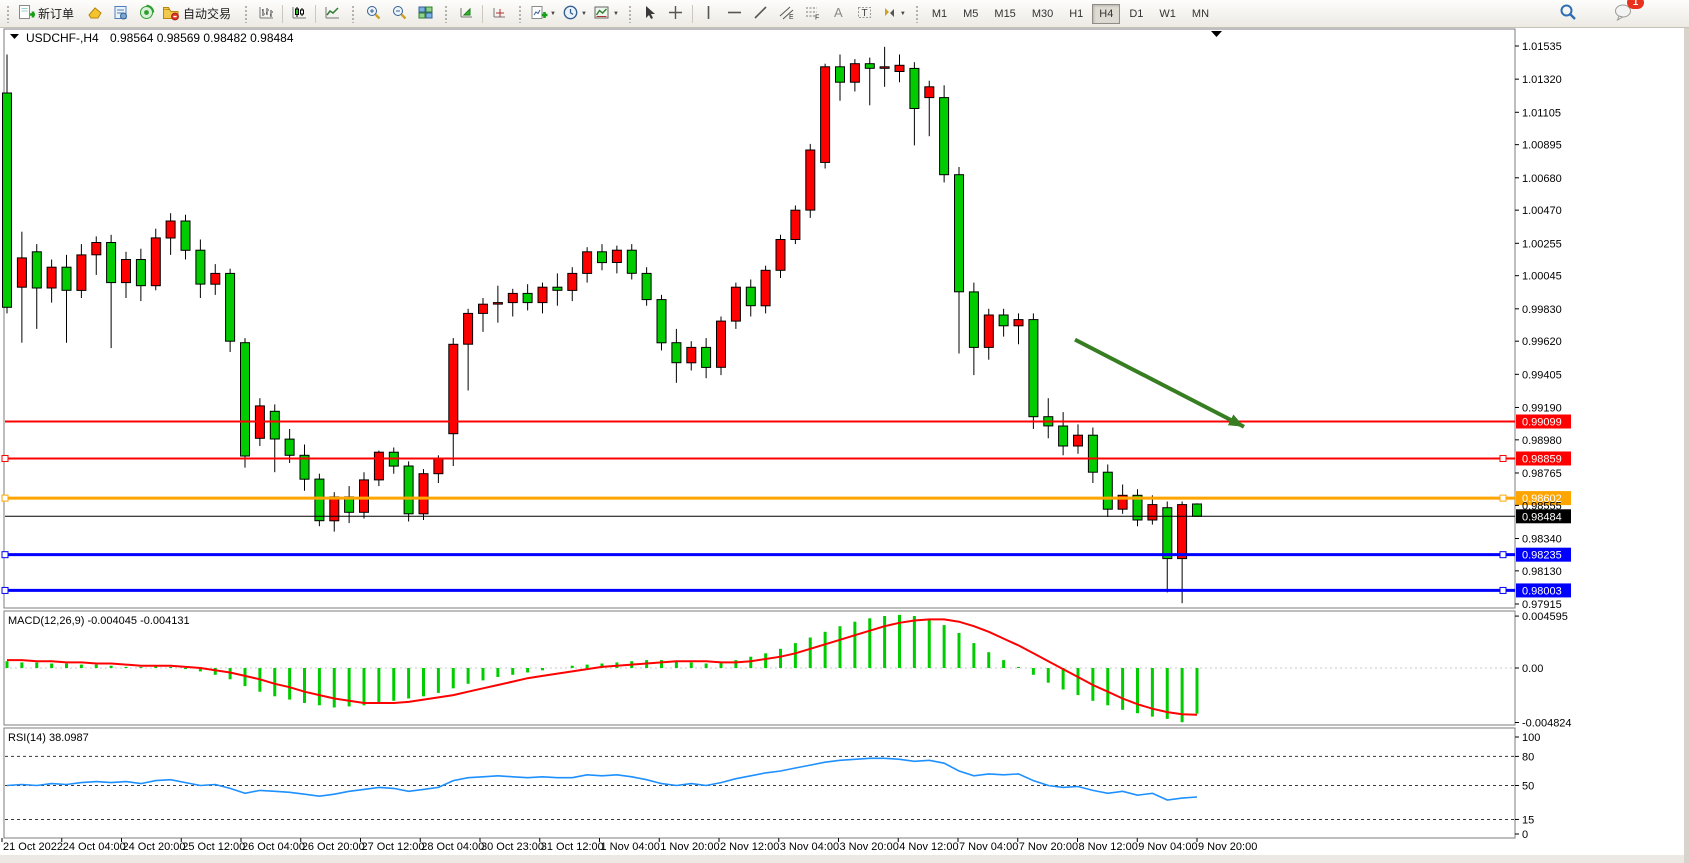 The image size is (1689, 863). Describe the element at coordinates (399, 14) in the screenshot. I see `zoom-out-button` at that location.